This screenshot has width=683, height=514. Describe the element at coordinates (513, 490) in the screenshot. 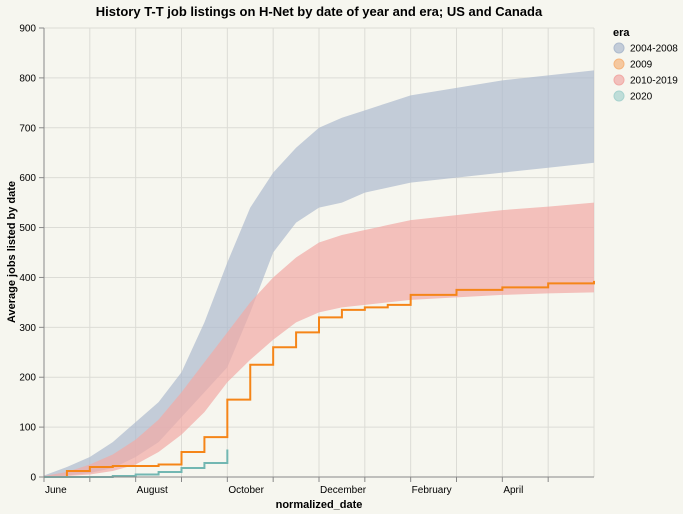

I see `x-tick-label: April` at that location.